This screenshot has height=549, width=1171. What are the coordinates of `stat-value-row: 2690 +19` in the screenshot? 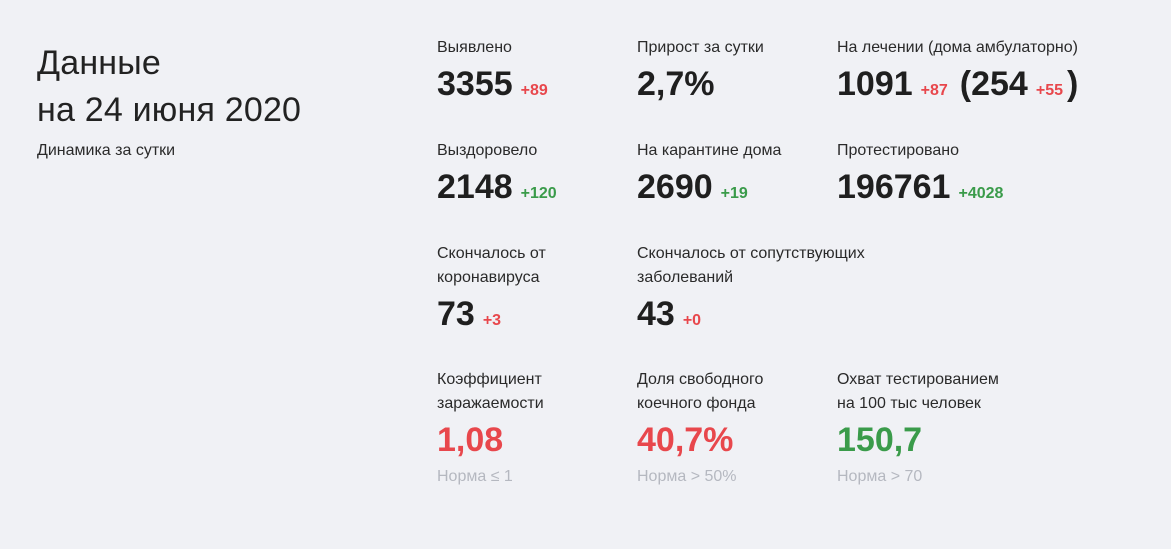 It's located at (777, 187).